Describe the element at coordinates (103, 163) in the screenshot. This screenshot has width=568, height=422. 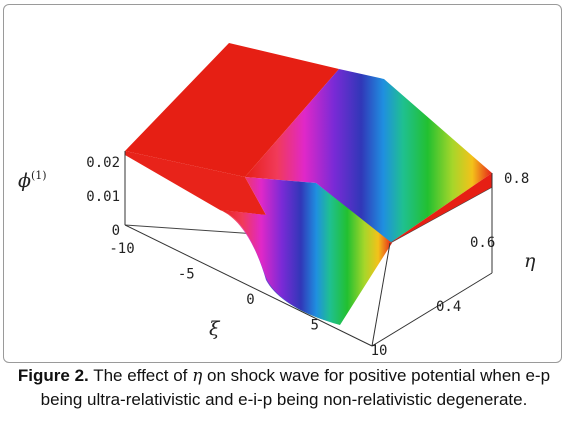
I see `z-tick-label: 0.02` at that location.